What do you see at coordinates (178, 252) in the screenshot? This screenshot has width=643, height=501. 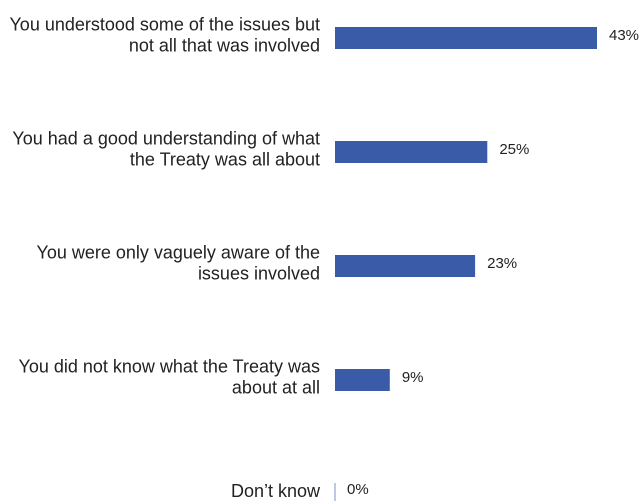 I see `category-label-2-line-0: You were only vaguely aware of the` at bounding box center [178, 252].